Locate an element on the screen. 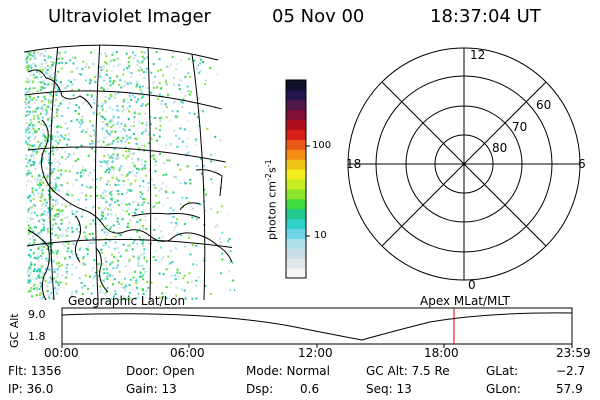  altitude-plot is located at coordinates (317, 327).